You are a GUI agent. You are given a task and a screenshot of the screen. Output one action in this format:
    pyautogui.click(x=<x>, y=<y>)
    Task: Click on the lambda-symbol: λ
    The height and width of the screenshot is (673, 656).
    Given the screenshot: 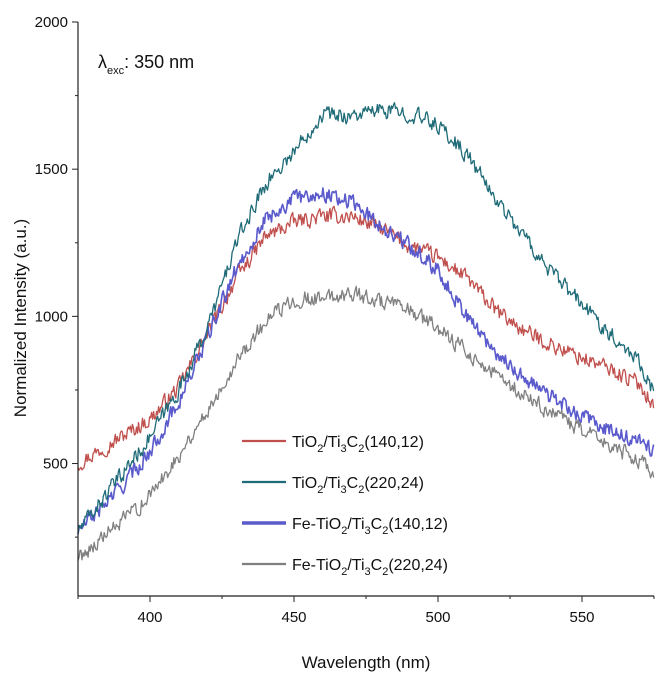 What is the action you would take?
    pyautogui.click(x=102, y=62)
    